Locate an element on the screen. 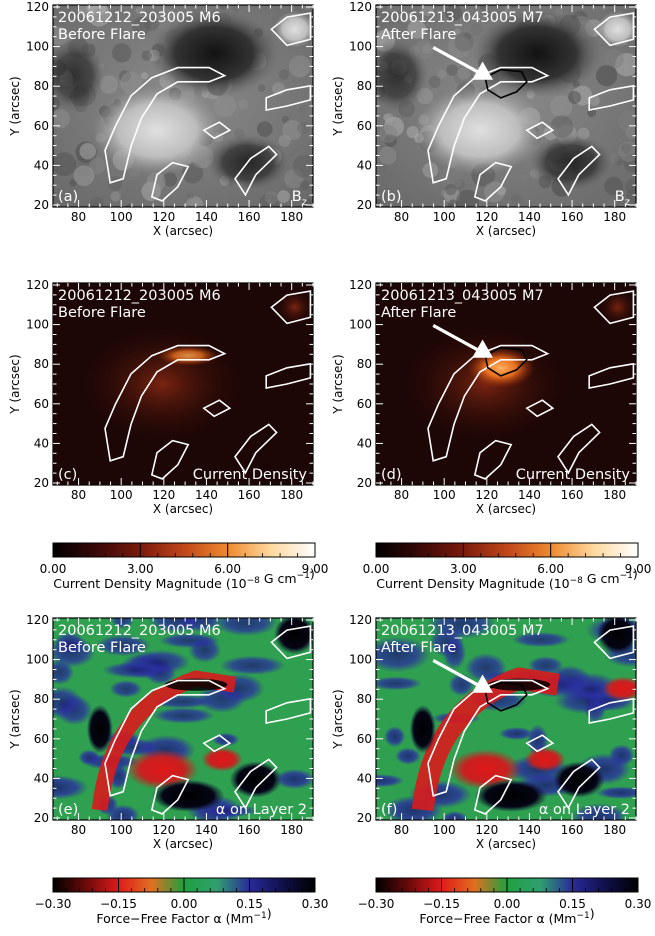 Image resolution: width=655 pixels, height=936 pixels. x-tick-label: 180 is located at coordinates (291, 830).